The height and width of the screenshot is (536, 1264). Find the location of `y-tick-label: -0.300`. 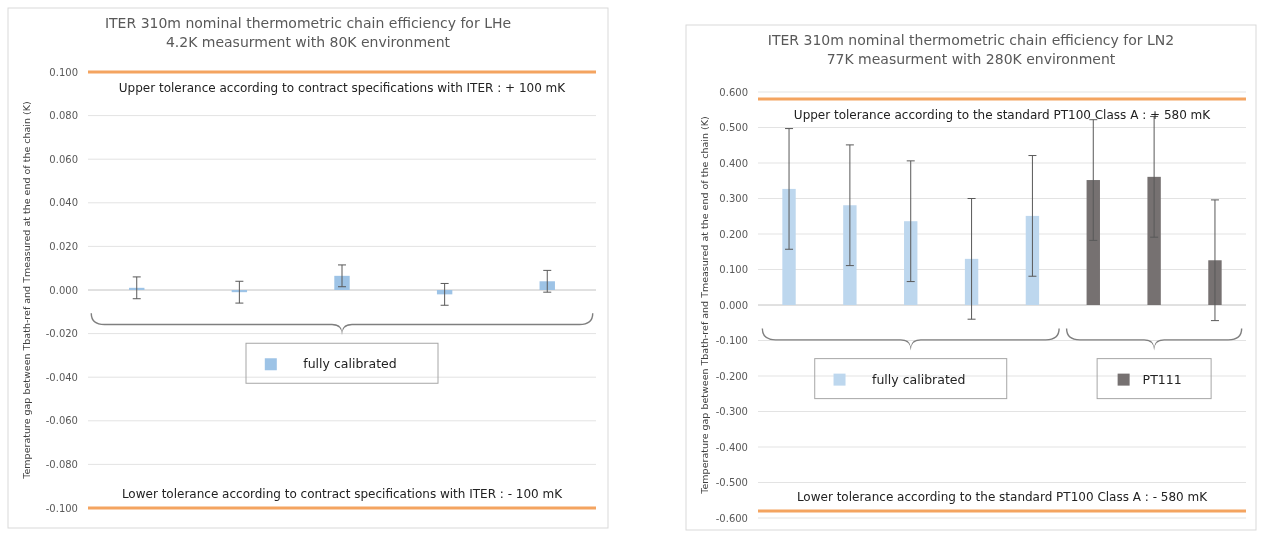

y-tick-label: -0.300 is located at coordinates (731, 411).